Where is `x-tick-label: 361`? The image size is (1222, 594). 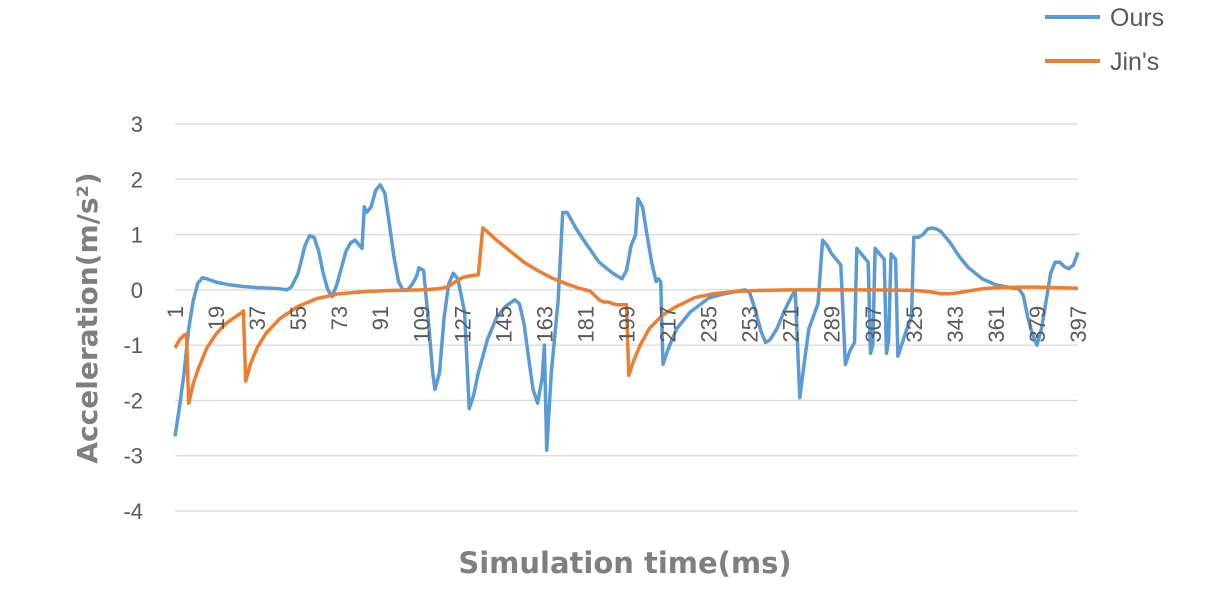 x-tick-label: 361 is located at coordinates (996, 324).